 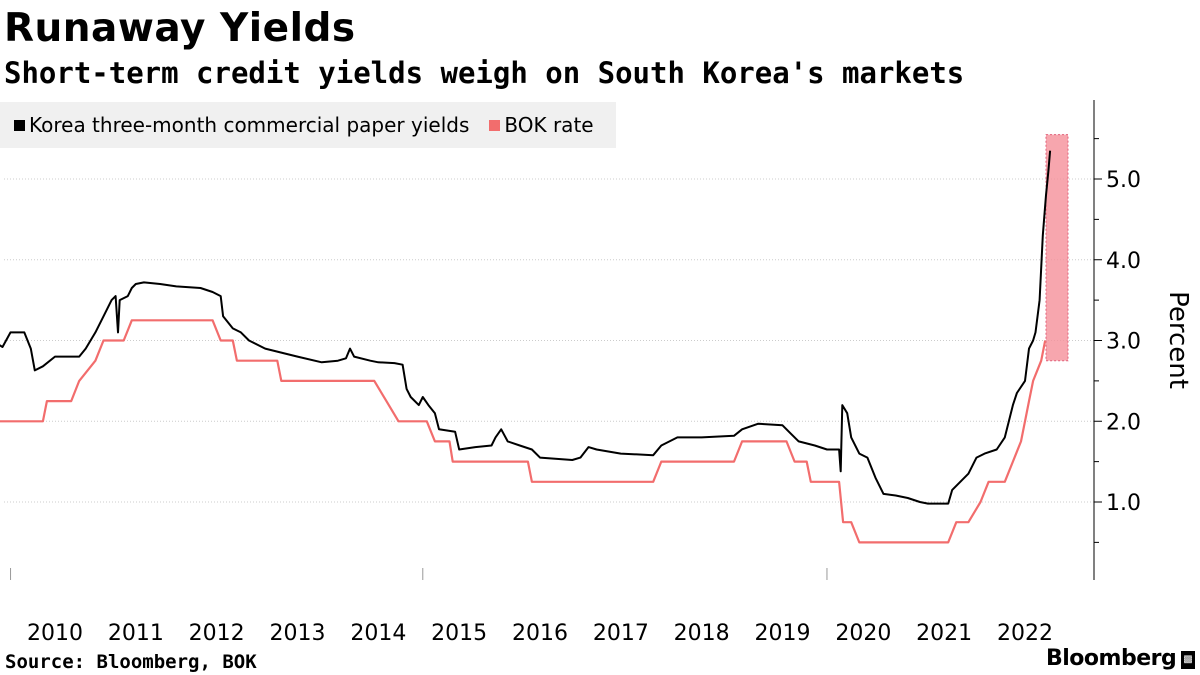 I want to click on x-tick-label-2020: 2020, so click(x=863, y=633).